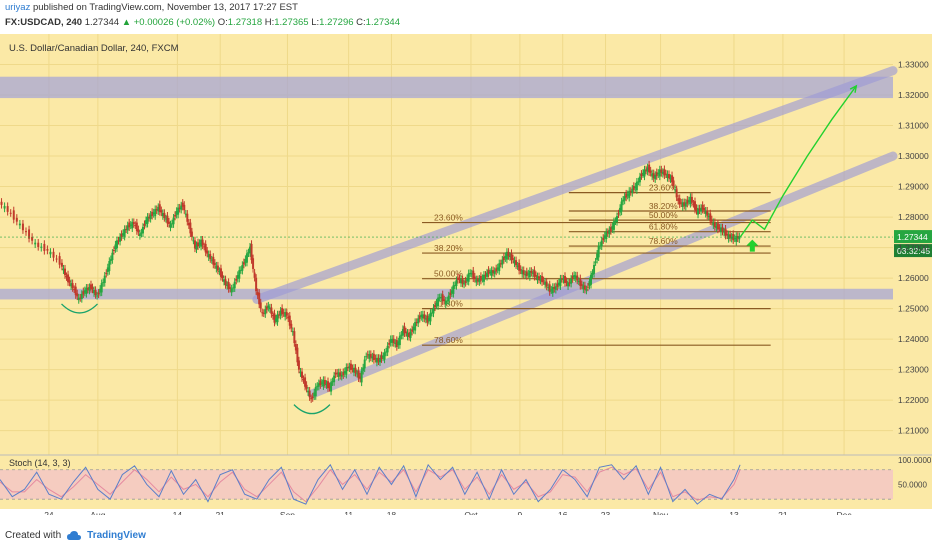  What do you see at coordinates (18, 7) in the screenshot?
I see `author-link: uriyaz` at bounding box center [18, 7].